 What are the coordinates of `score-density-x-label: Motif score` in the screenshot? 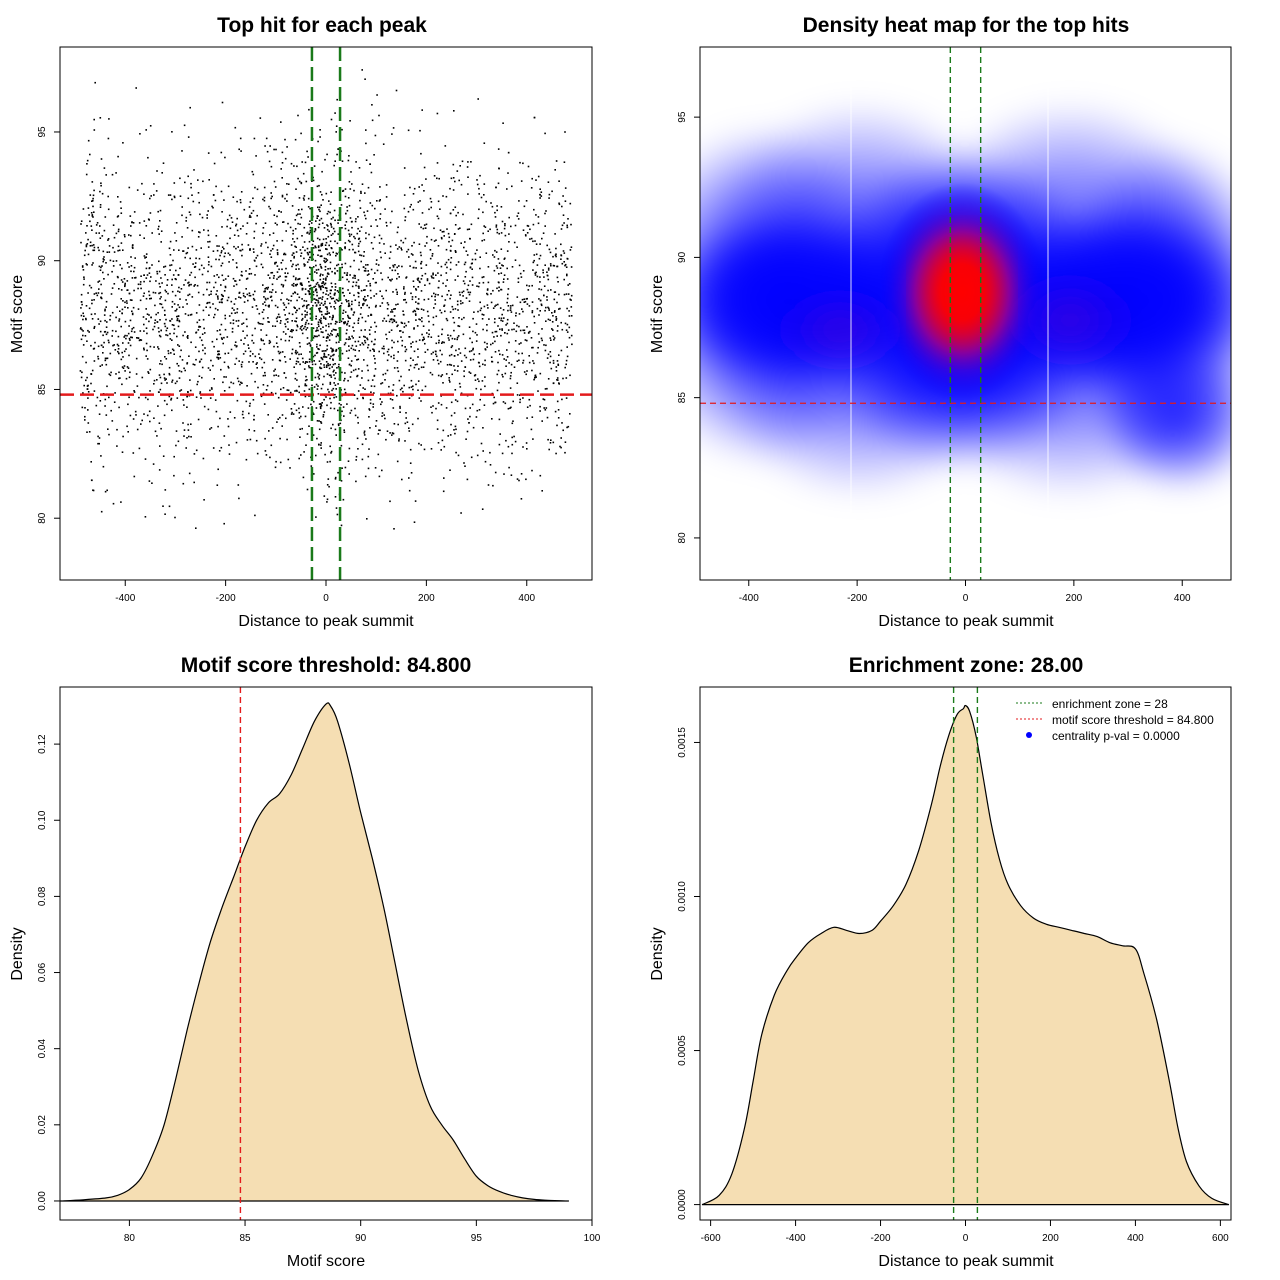 It's located at (326, 1261).